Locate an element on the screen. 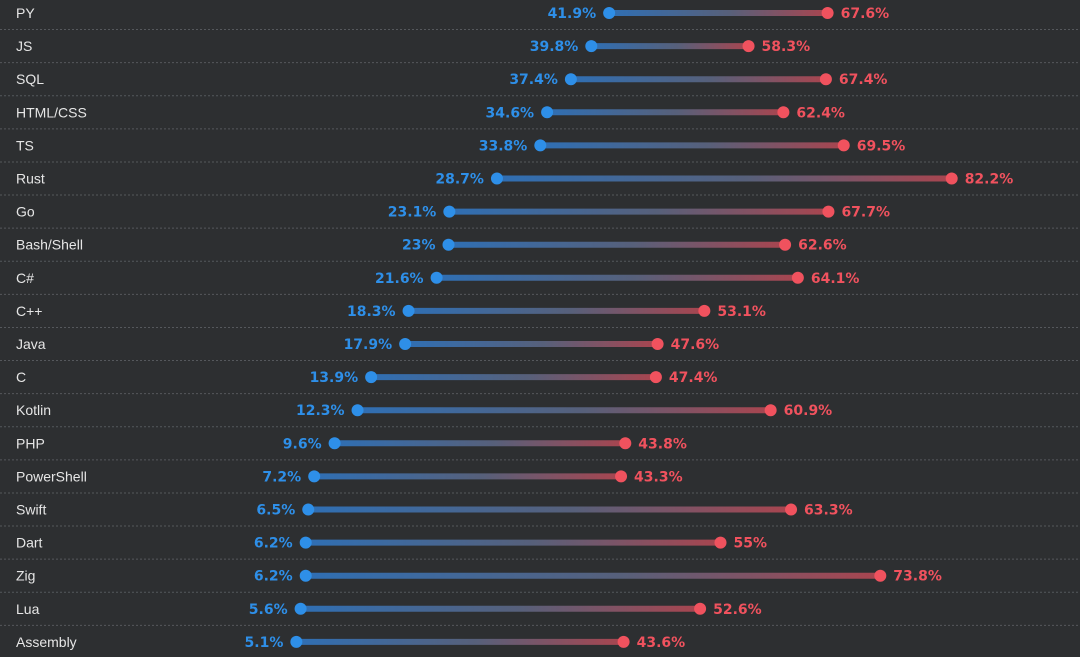 Image resolution: width=1080 pixels, height=657 pixels. low-value-label: 7.2% is located at coordinates (281, 477).